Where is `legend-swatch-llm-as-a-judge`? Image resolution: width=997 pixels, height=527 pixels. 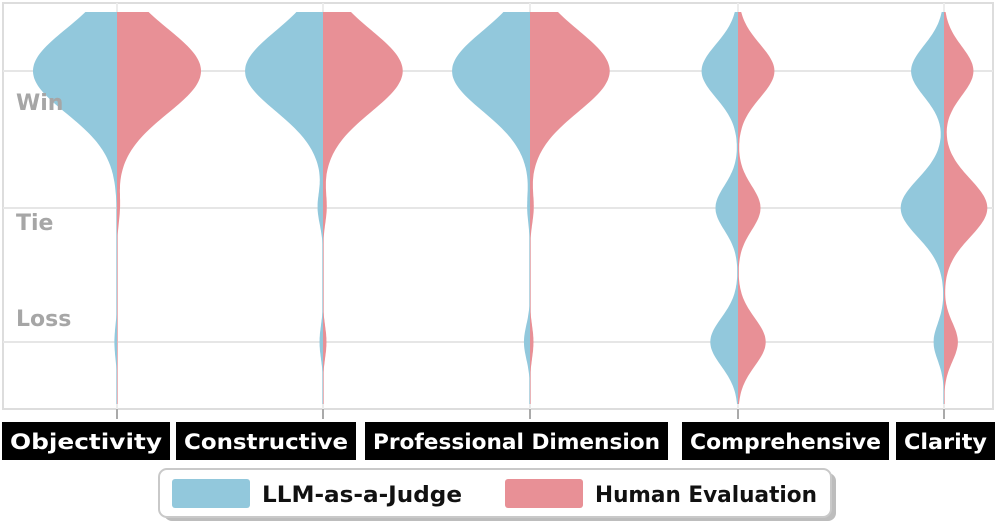
legend-swatch-llm-as-a-judge is located at coordinates (211, 493).